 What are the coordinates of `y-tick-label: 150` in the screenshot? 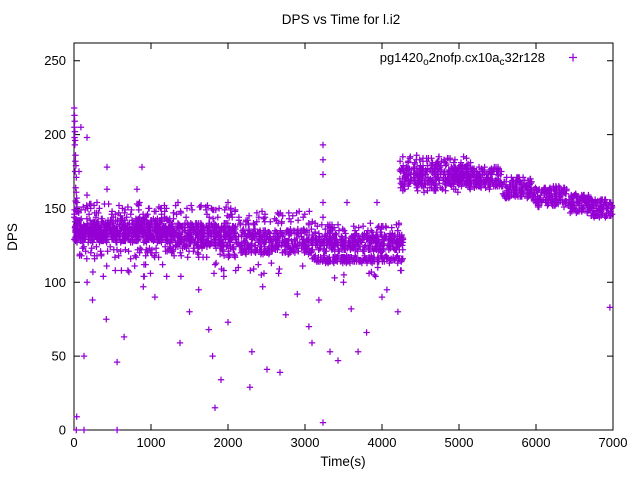 It's located at (55, 208).